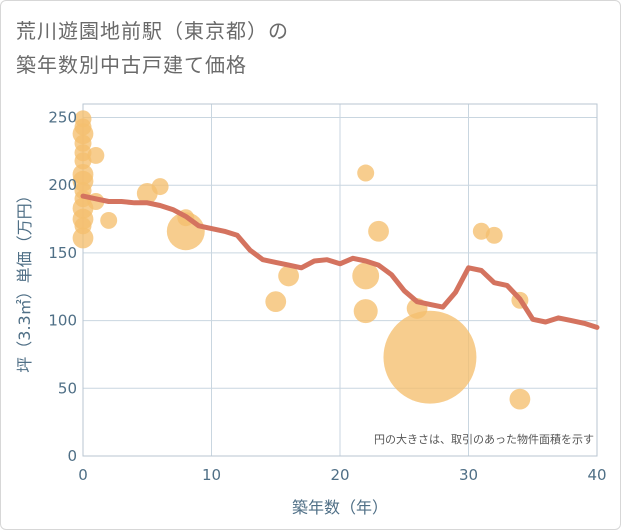 This screenshot has width=621, height=530. What do you see at coordinates (340, 507) in the screenshot?
I see `x-axis-title: 築年数（年）` at bounding box center [340, 507].